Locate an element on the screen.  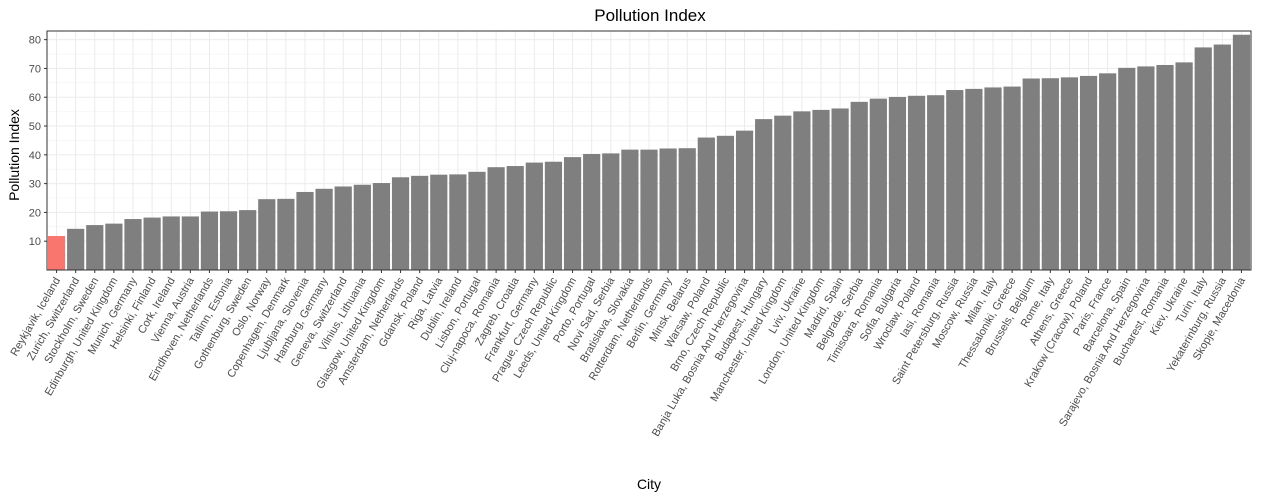
bar-rome-italy is located at coordinates (1050, 174).